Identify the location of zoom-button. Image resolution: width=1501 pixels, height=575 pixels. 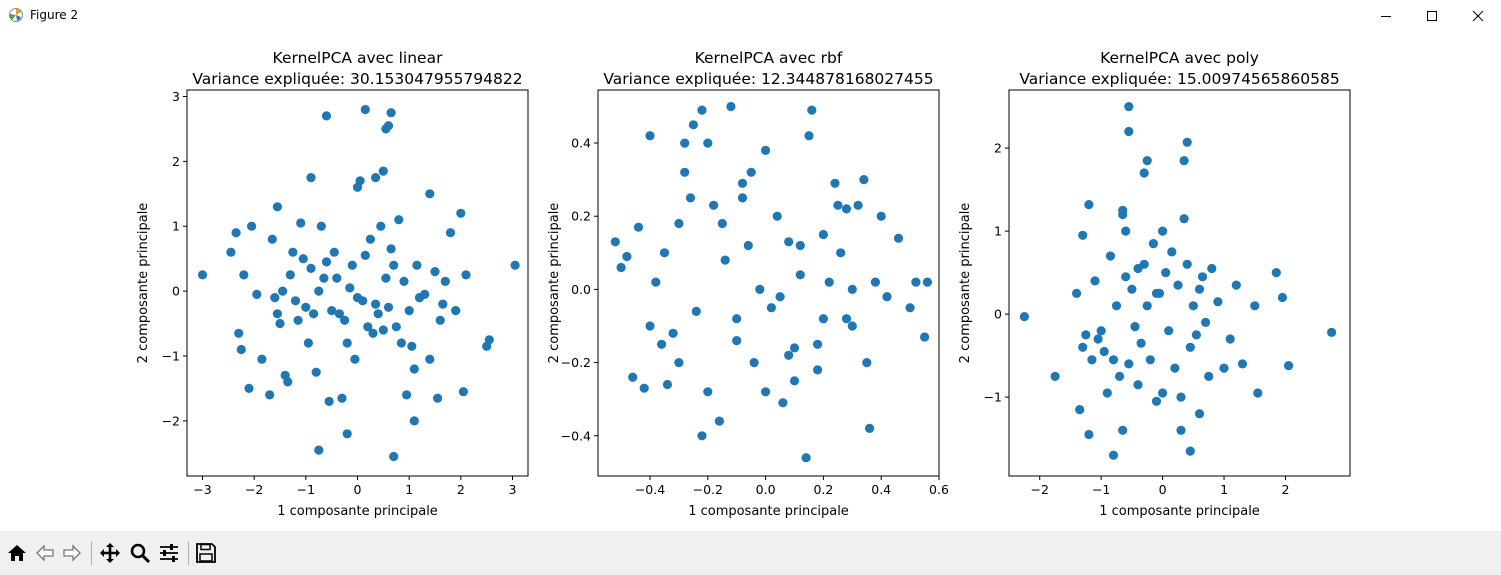
(140, 553).